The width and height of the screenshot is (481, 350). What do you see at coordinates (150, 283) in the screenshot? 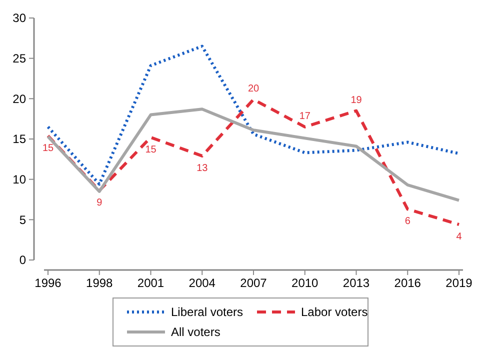
I see `x-tick-label: 2001` at bounding box center [150, 283].